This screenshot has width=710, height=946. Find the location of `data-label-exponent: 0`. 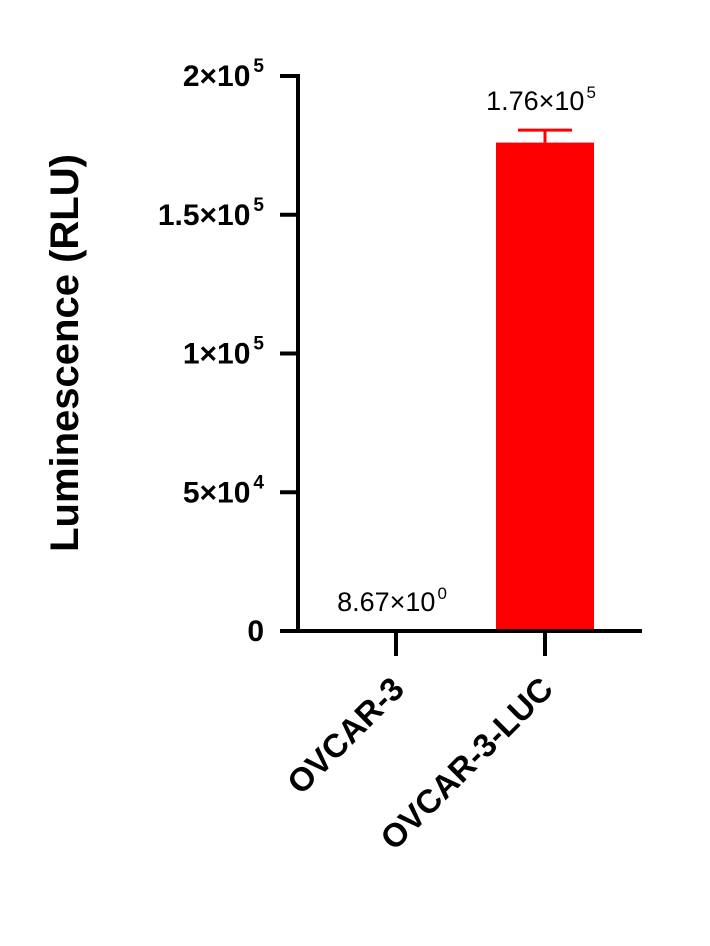

data-label-exponent: 0 is located at coordinates (441, 593).